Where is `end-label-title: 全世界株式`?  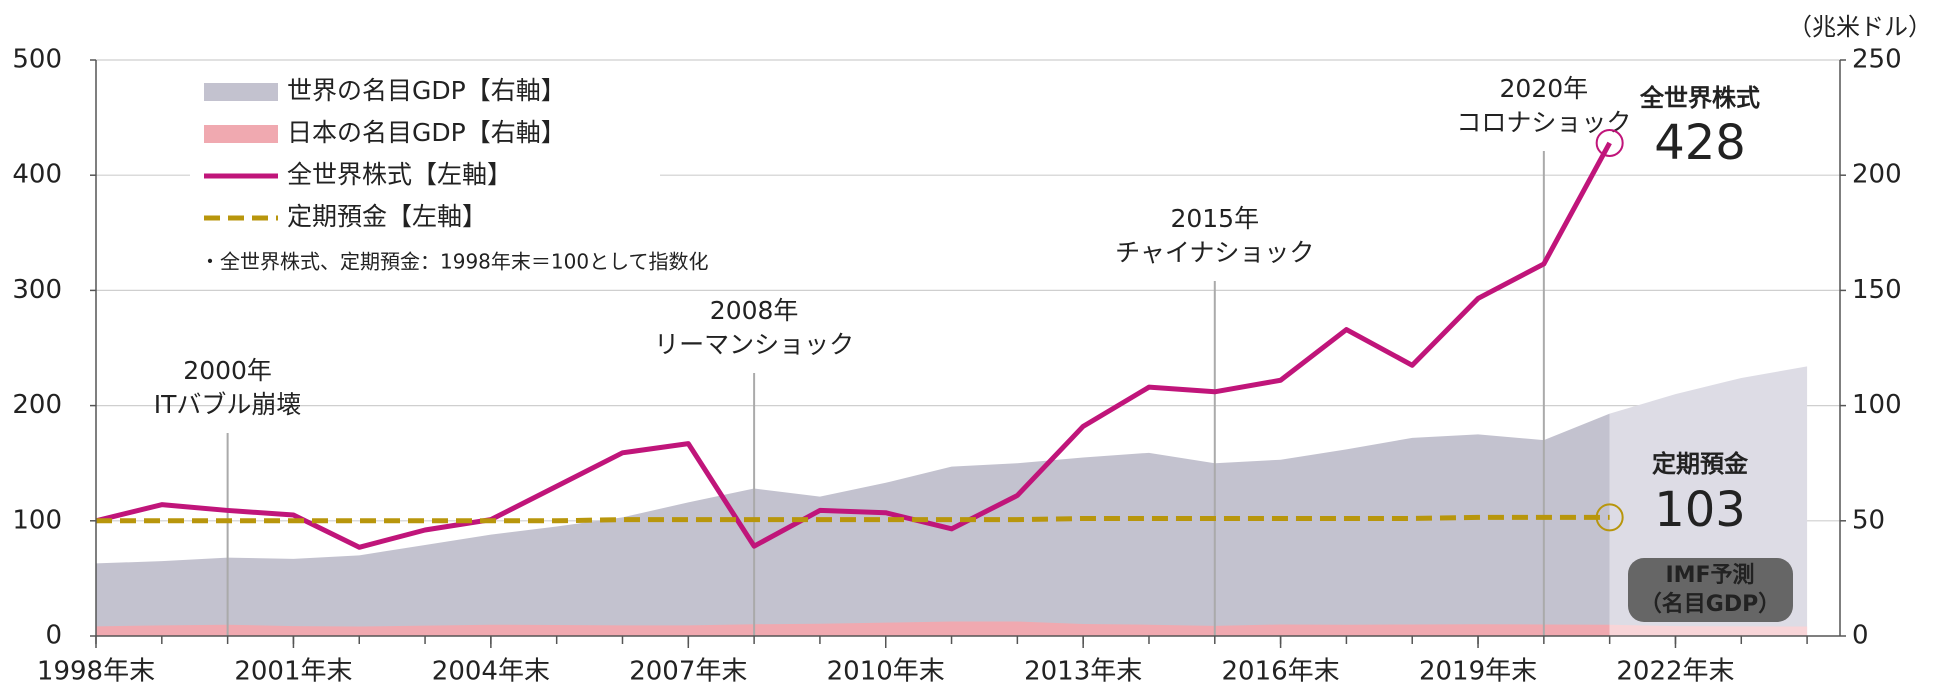 end-label-title: 全世界株式 is located at coordinates (1699, 98).